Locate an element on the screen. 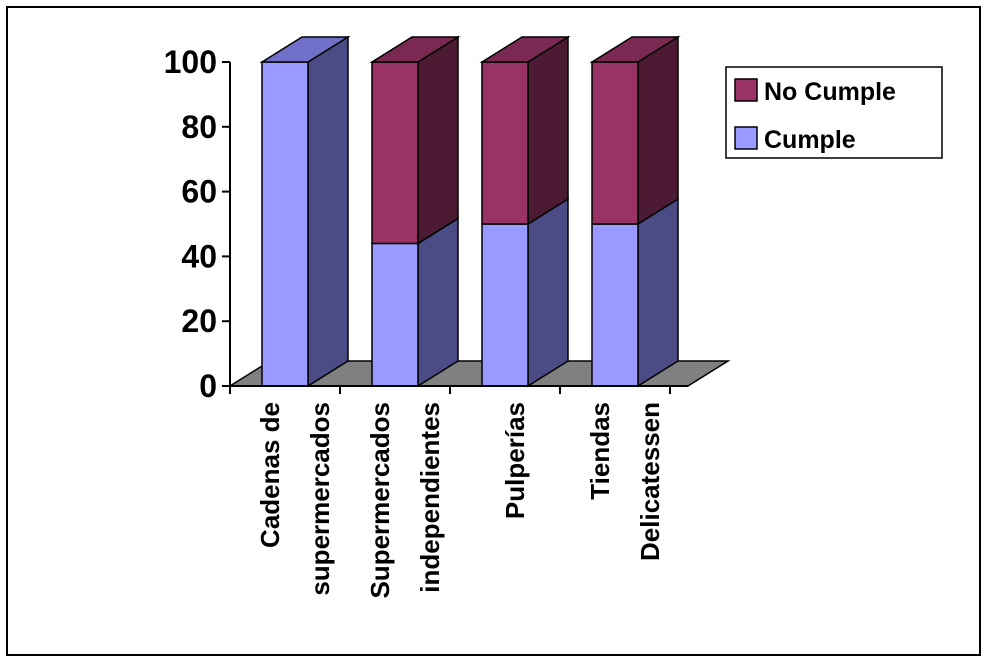 This screenshot has height=662, width=987. legend-label: Cumple is located at coordinates (810, 140).